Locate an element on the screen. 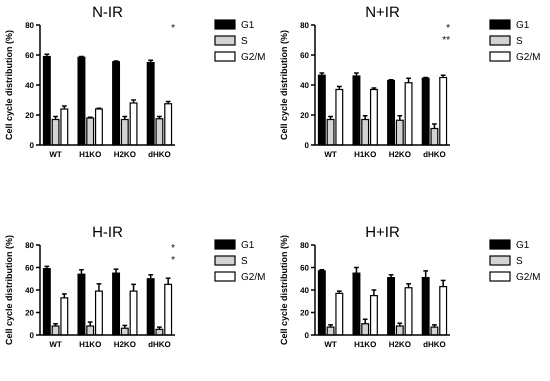 This screenshot has width=550, height=381. chart-title: N-IR is located at coordinates (108, 12).